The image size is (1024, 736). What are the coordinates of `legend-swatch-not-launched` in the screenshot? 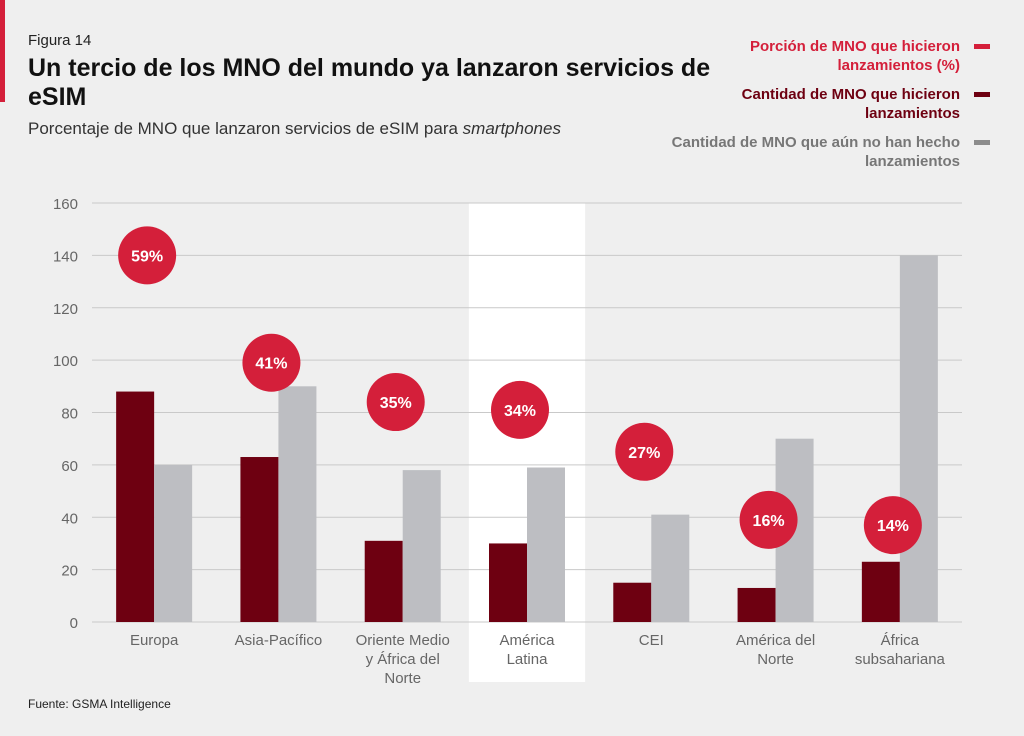 It's located at (982, 142).